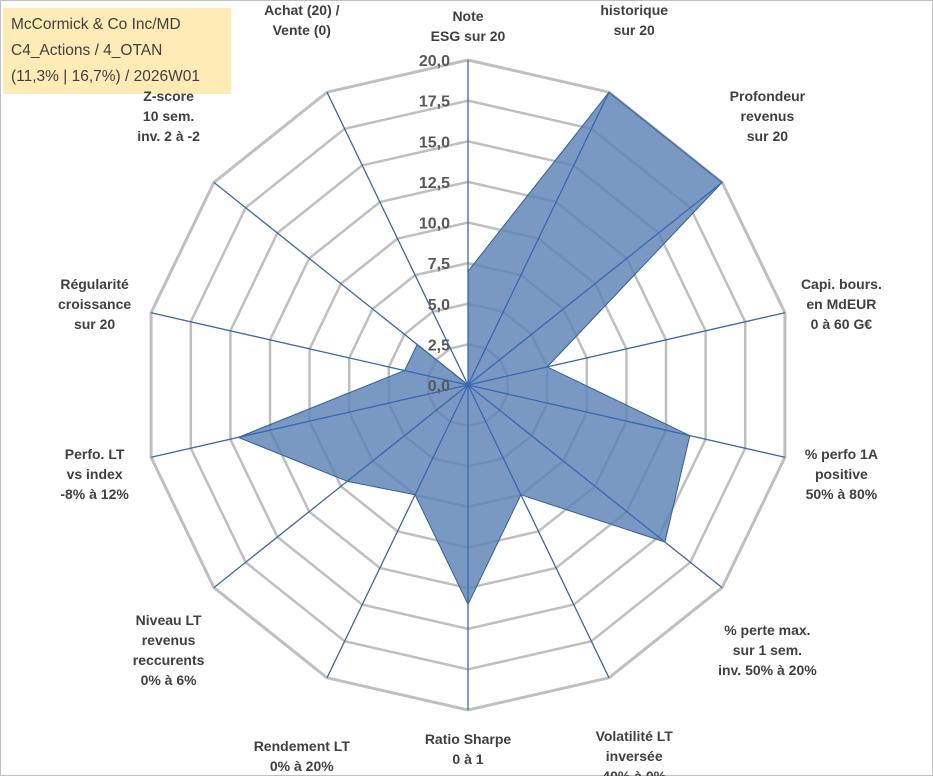  I want to click on axis-label-6: inv. 50% à 20%, so click(767, 670).